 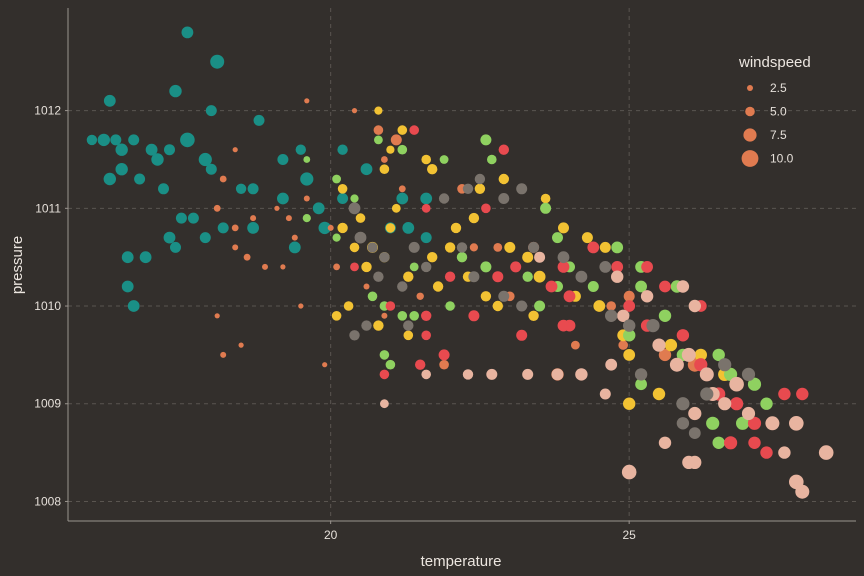 I want to click on legend-label: 2.5, so click(x=778, y=88).